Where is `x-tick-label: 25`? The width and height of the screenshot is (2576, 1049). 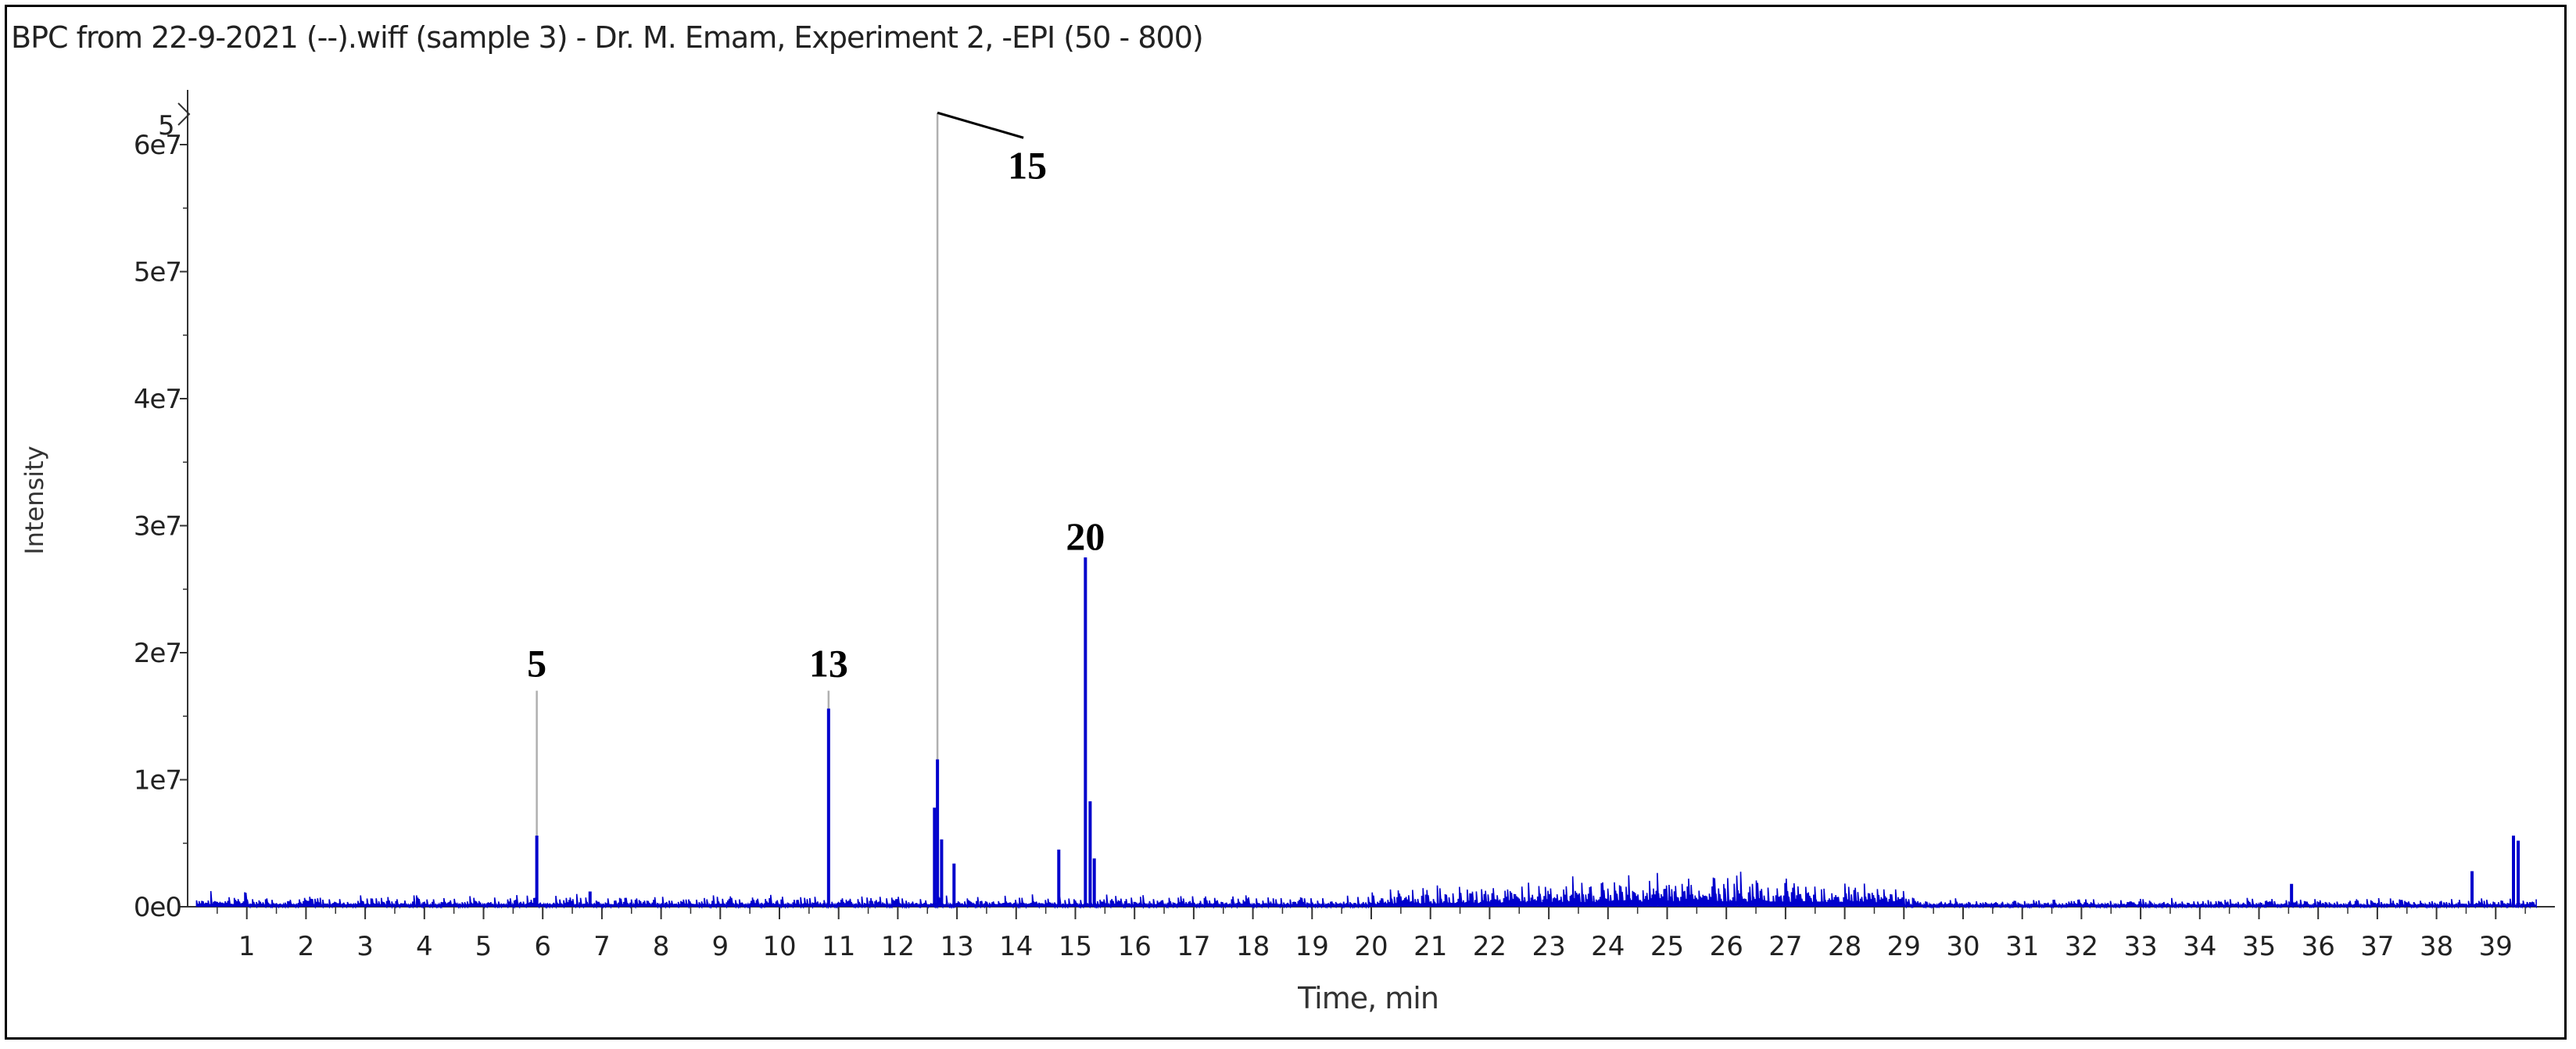
x-tick-label: 25 is located at coordinates (1667, 946).